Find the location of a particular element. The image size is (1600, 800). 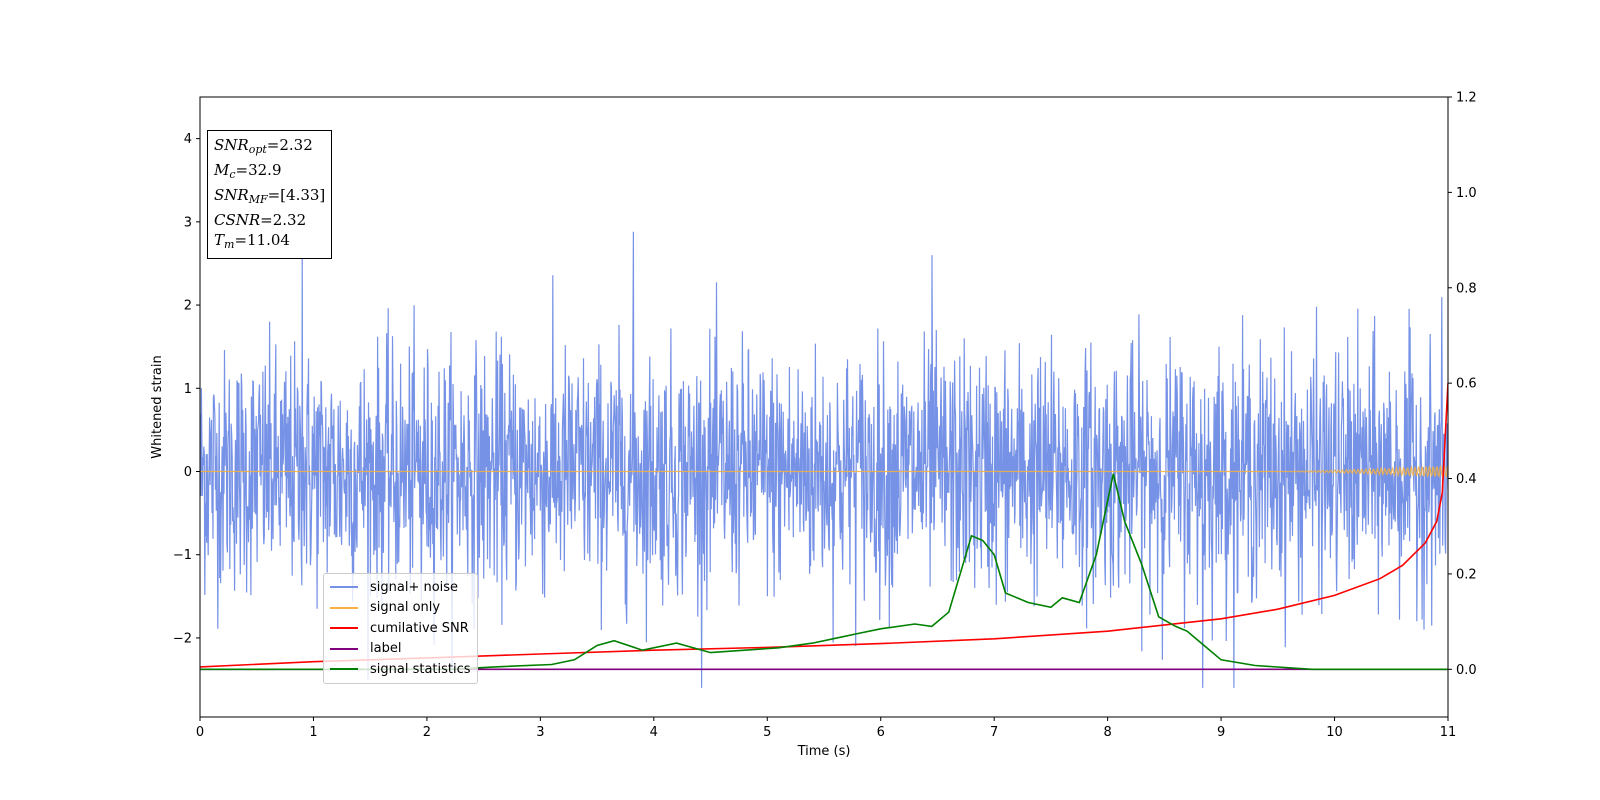

legend-entry: label is located at coordinates (400, 649).